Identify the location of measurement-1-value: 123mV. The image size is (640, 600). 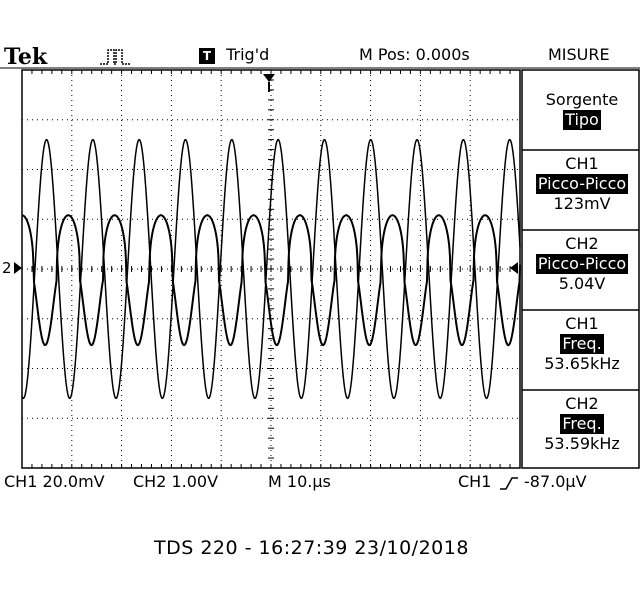
(582, 203).